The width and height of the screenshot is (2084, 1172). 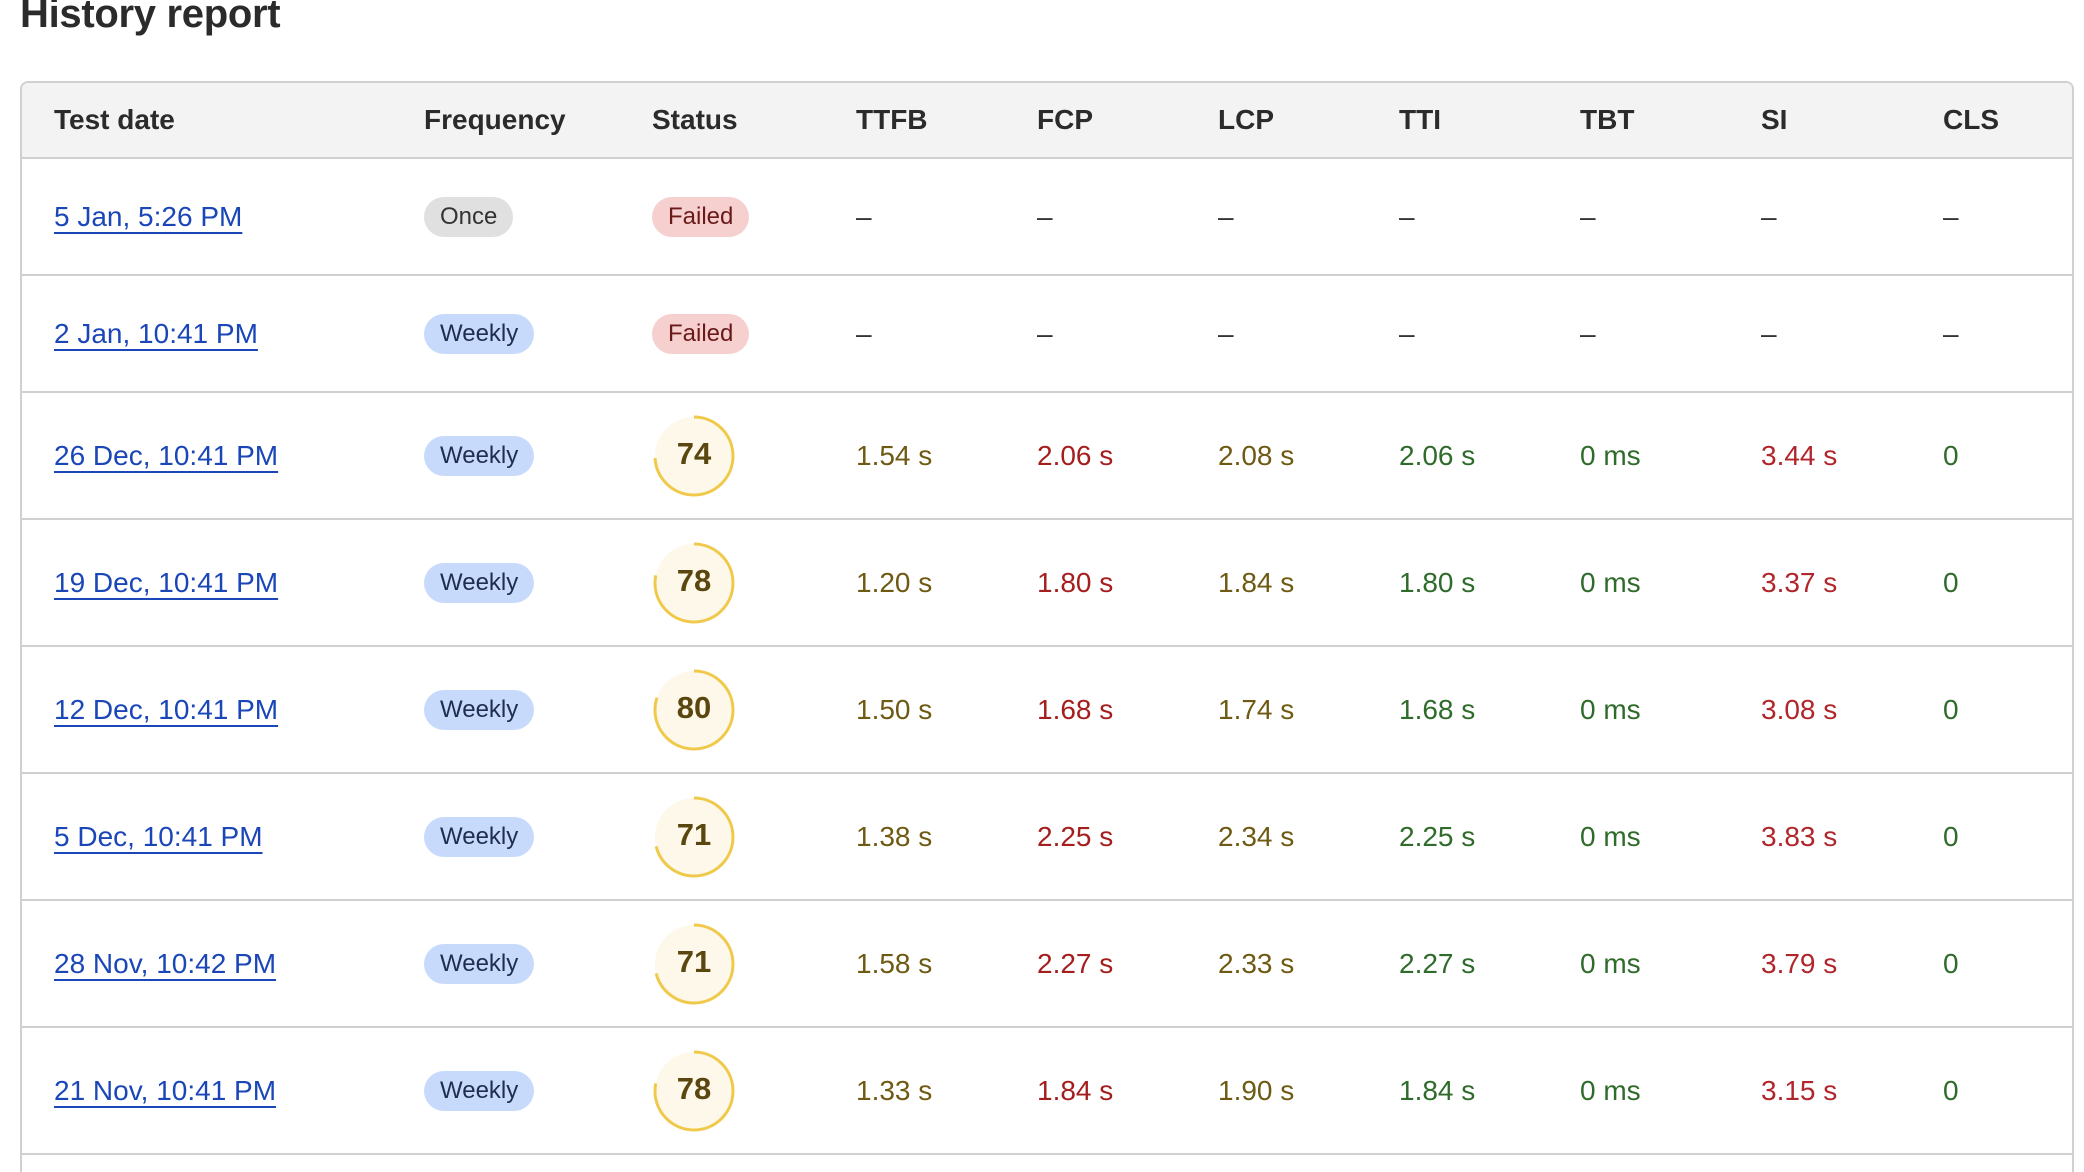 I want to click on ttfb-value: 1.50 s, so click(x=894, y=709).